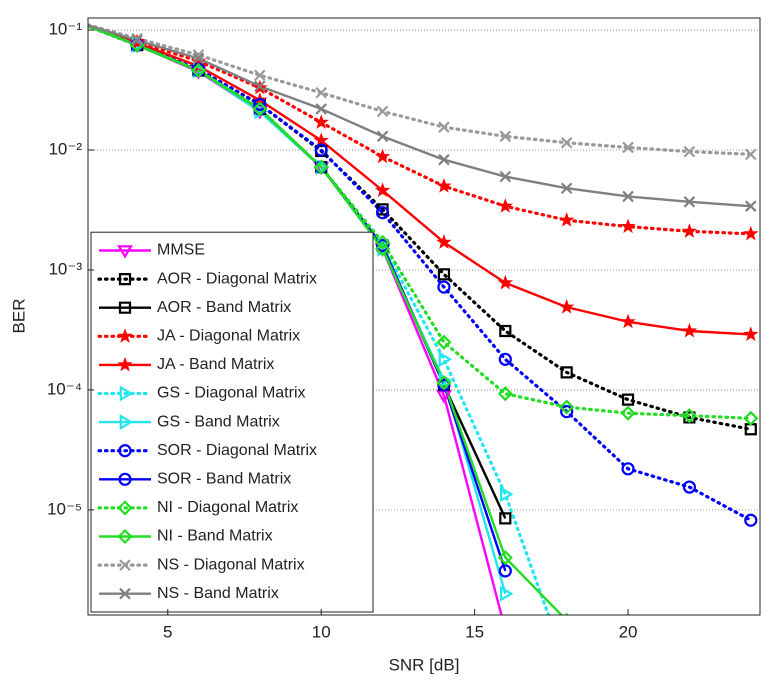 This screenshot has width=775, height=692. I want to click on y-axis-label: BER, so click(18, 316).